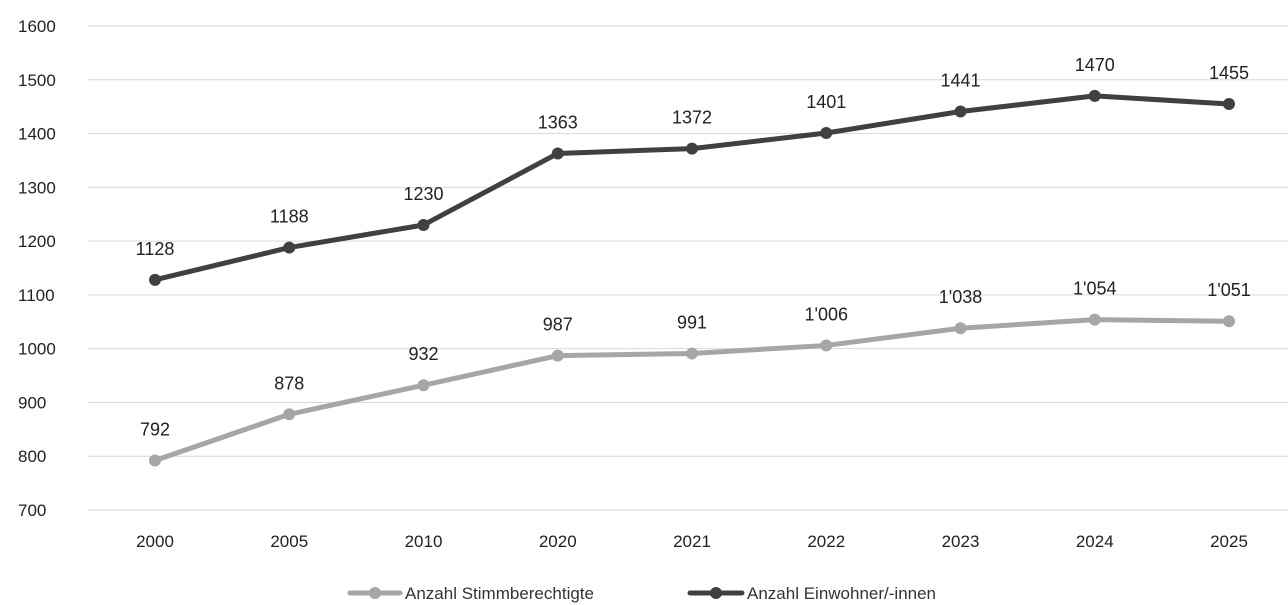 The height and width of the screenshot is (605, 1288). I want to click on x-tick-label: 2024, so click(1095, 541).